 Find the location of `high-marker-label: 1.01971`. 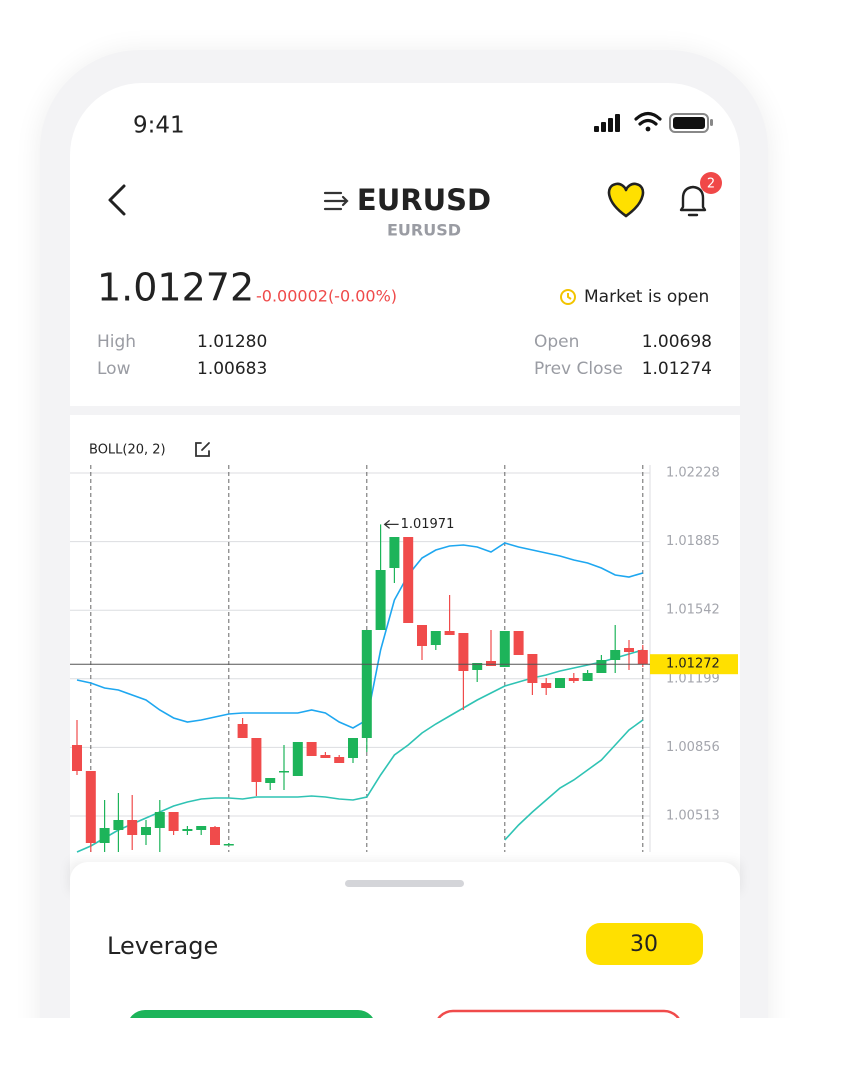

high-marker-label: 1.01971 is located at coordinates (428, 524).